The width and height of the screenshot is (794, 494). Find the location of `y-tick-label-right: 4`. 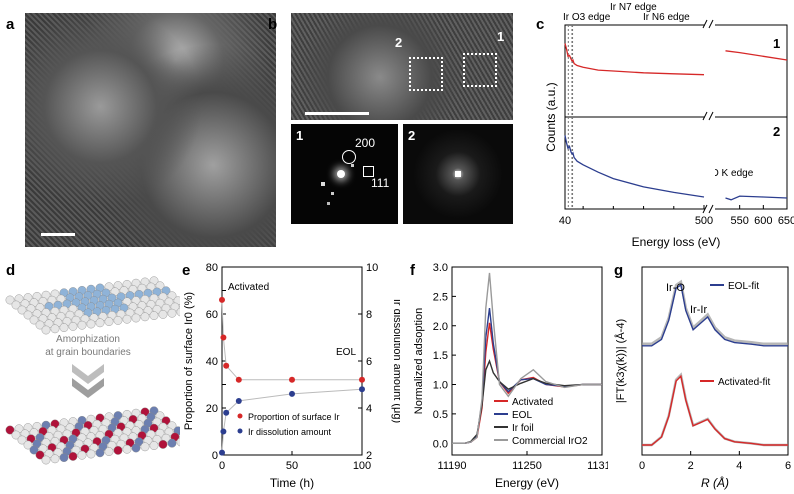

y-tick-label-right: 4 is located at coordinates (369, 409).